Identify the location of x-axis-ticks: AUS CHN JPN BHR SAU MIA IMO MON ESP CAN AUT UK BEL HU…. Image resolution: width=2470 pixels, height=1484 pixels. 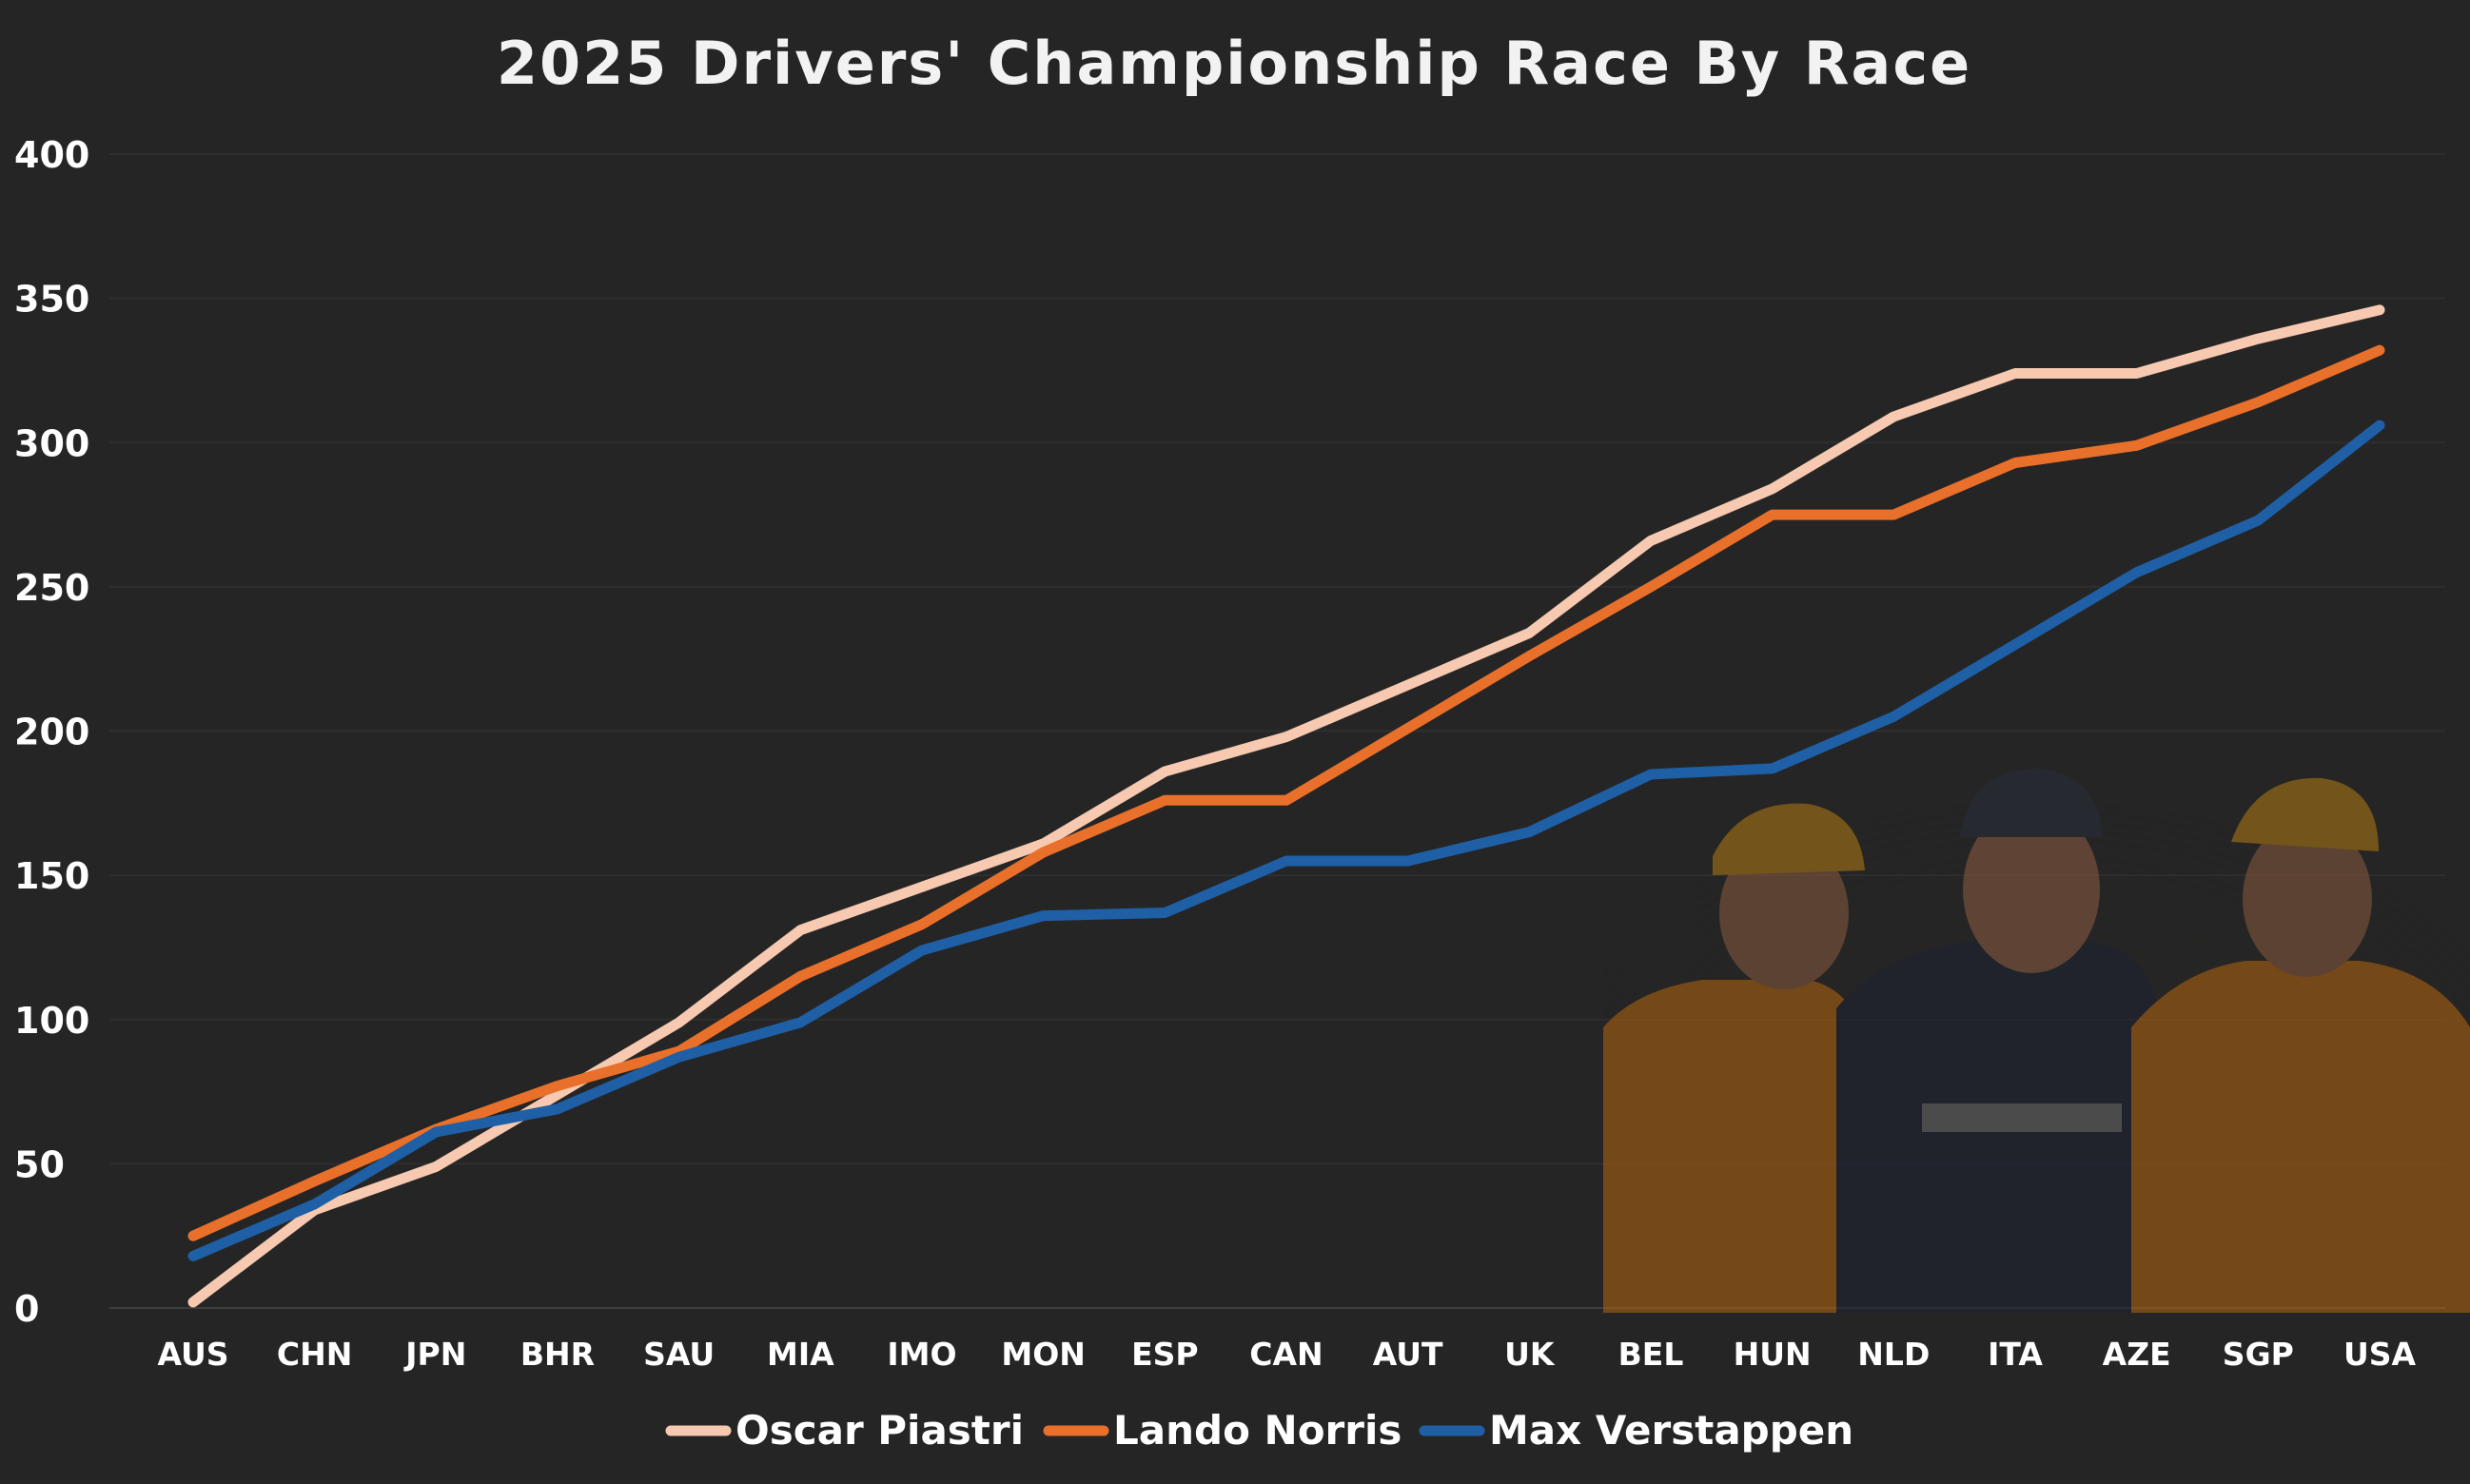
(1286, 1354).